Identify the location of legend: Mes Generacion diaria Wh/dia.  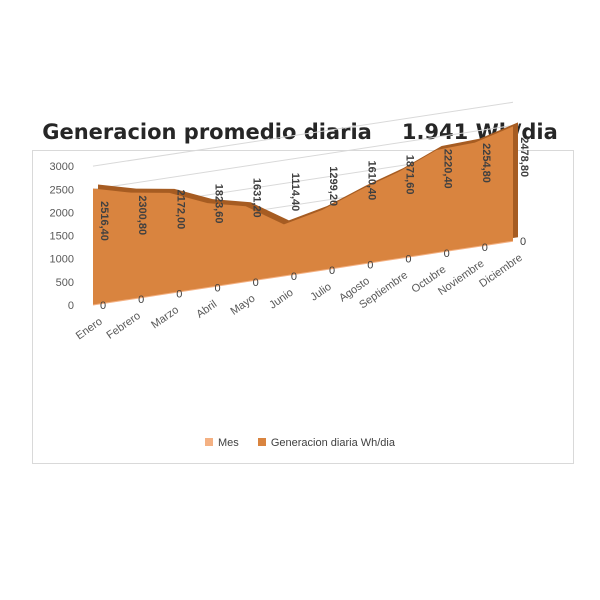
(300, 443).